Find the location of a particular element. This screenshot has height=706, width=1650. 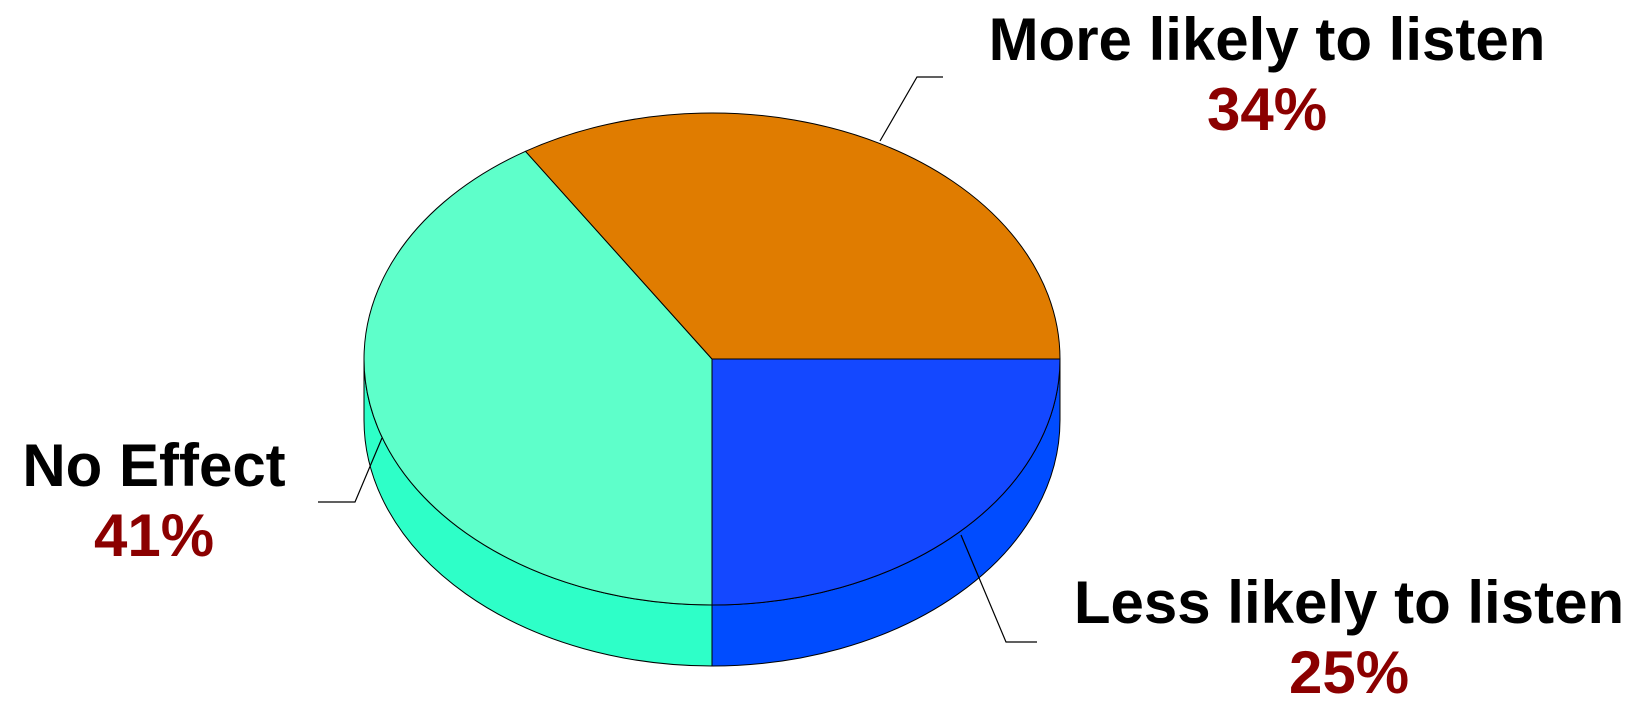

slice-label-name: More likely to listen is located at coordinates (1267, 39).